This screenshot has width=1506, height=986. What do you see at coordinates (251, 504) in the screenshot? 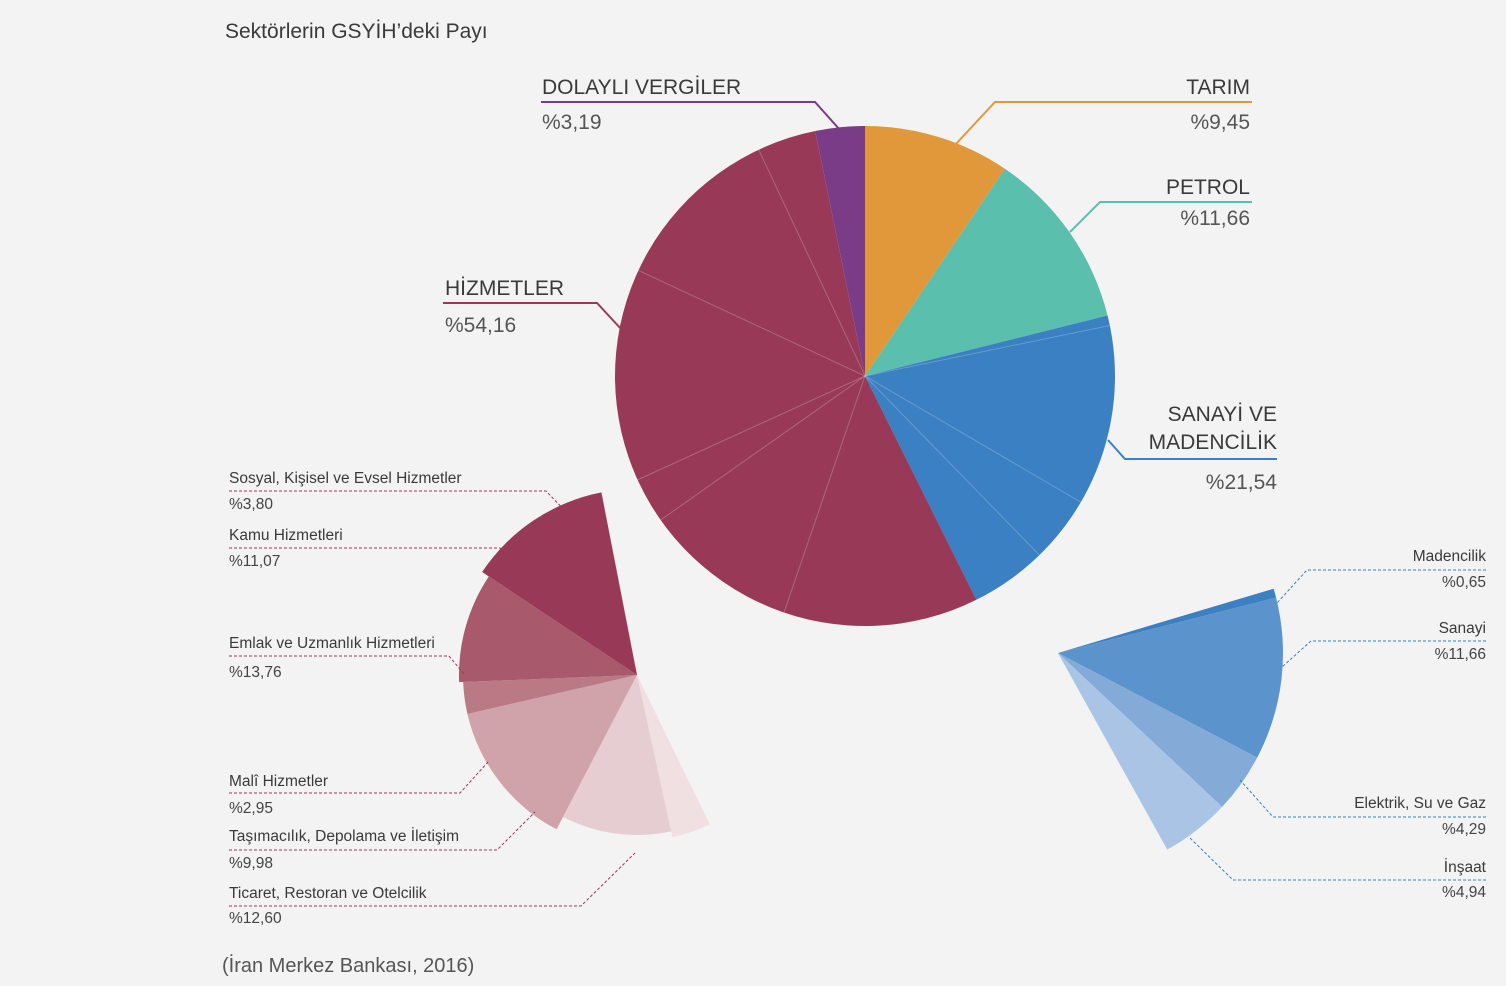
I see `pct-sosyal-kisisel-ve-evsel-hizmetler: %3,80` at bounding box center [251, 504].